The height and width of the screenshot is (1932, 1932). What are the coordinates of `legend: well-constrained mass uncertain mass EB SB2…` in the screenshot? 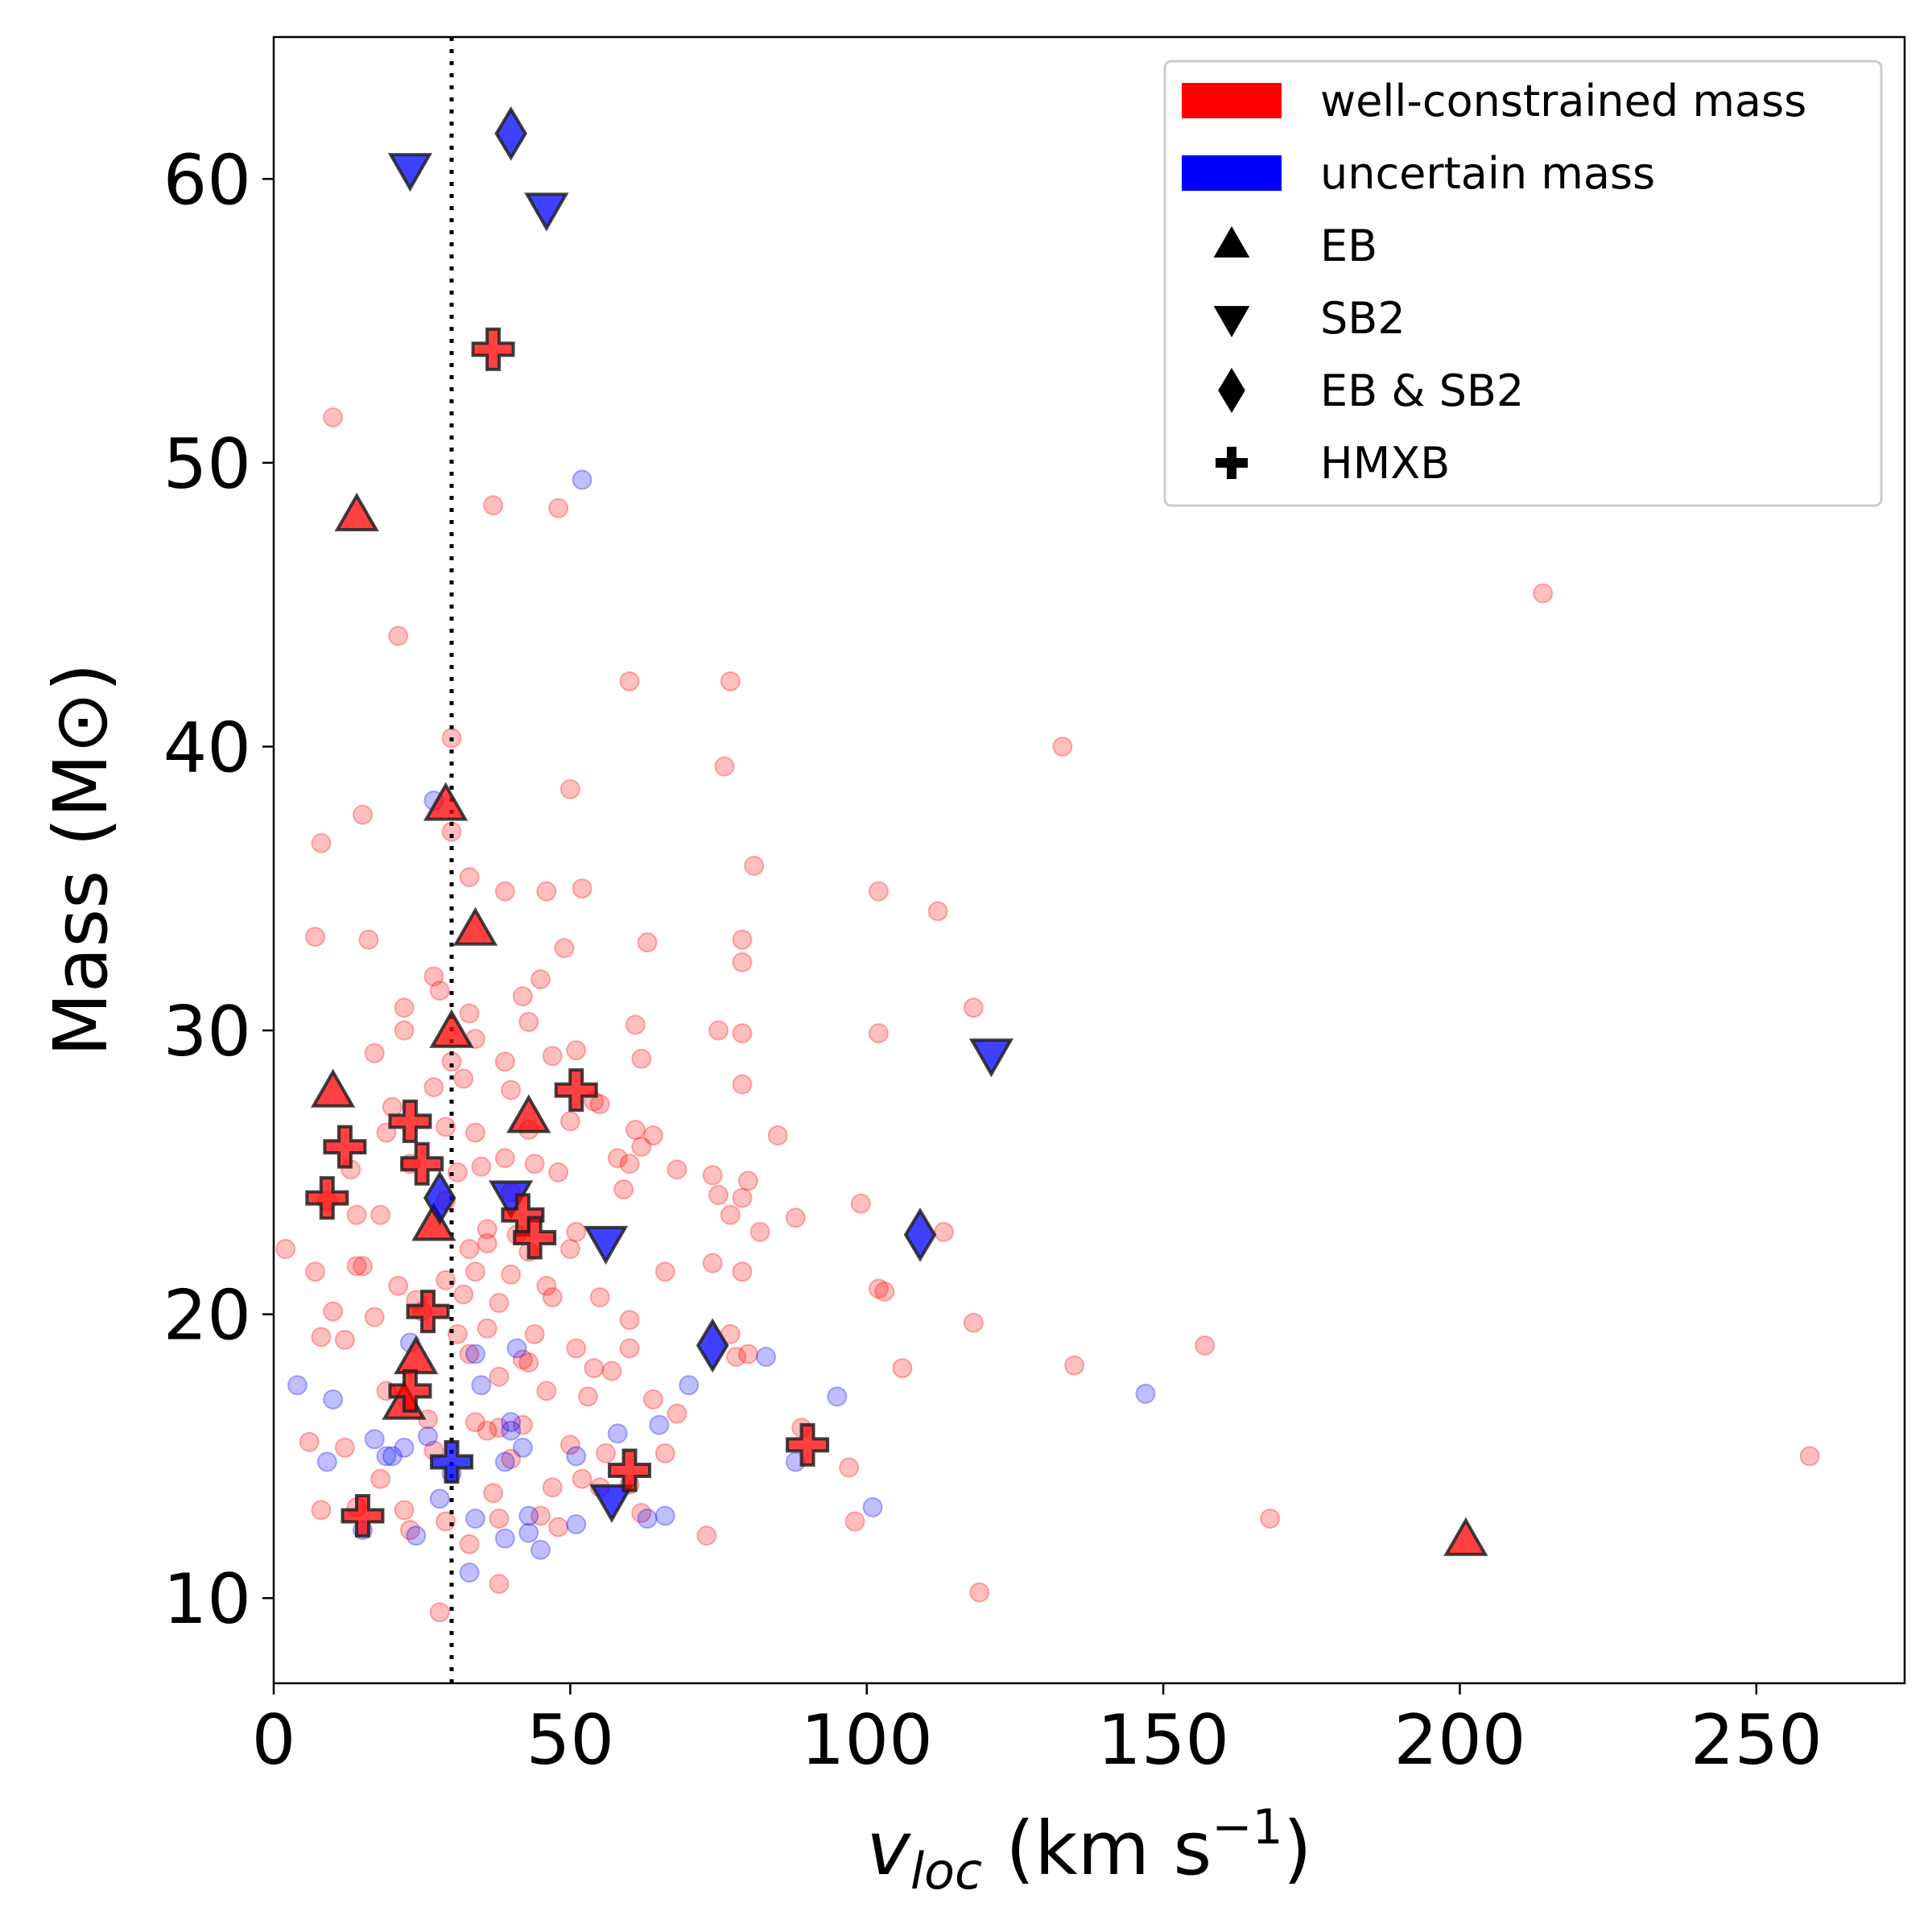 It's located at (1523, 283).